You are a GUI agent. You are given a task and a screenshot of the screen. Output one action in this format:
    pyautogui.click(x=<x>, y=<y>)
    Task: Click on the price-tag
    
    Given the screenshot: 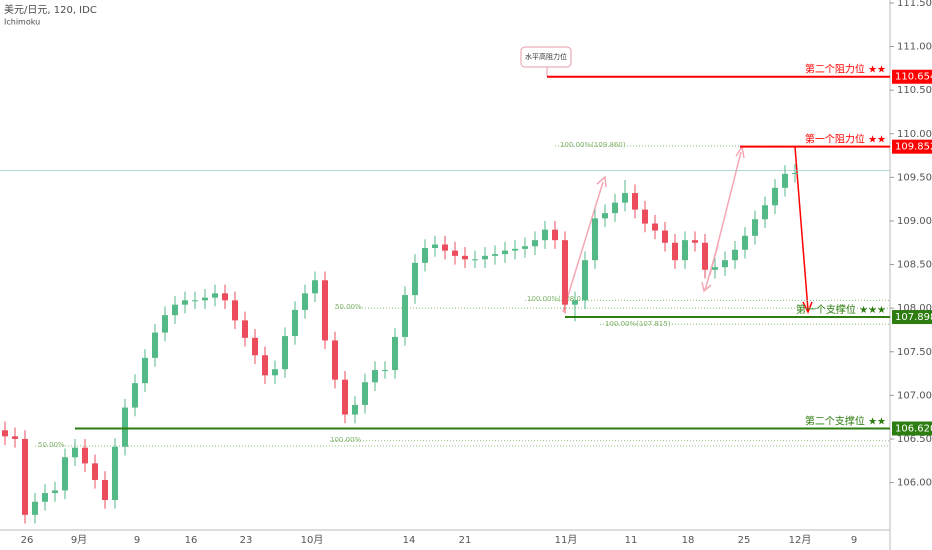 What is the action you would take?
    pyautogui.click(x=912, y=317)
    